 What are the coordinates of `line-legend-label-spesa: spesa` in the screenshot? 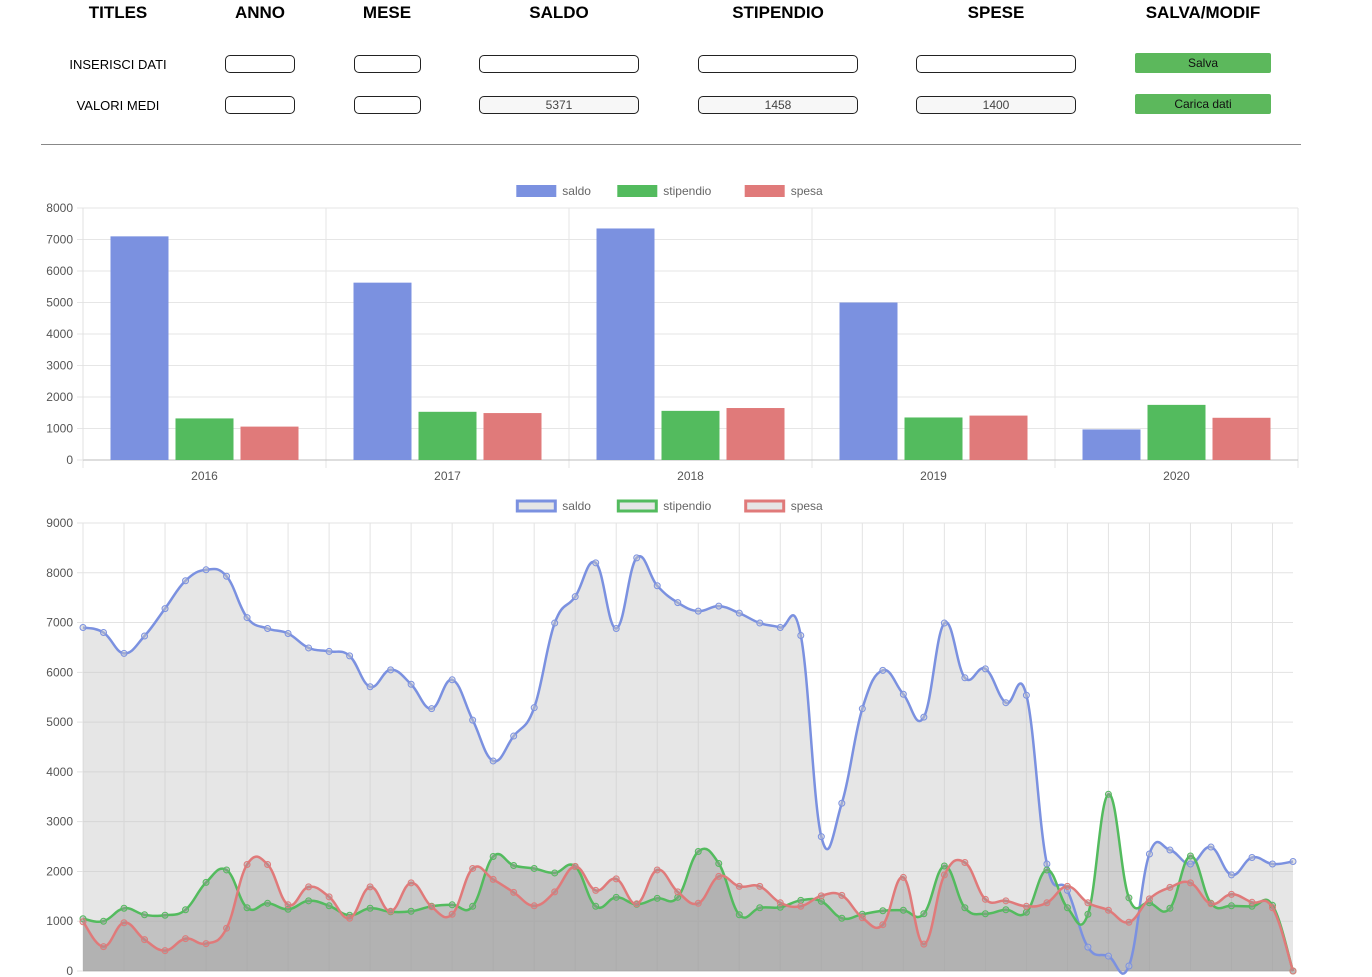 It's located at (807, 506).